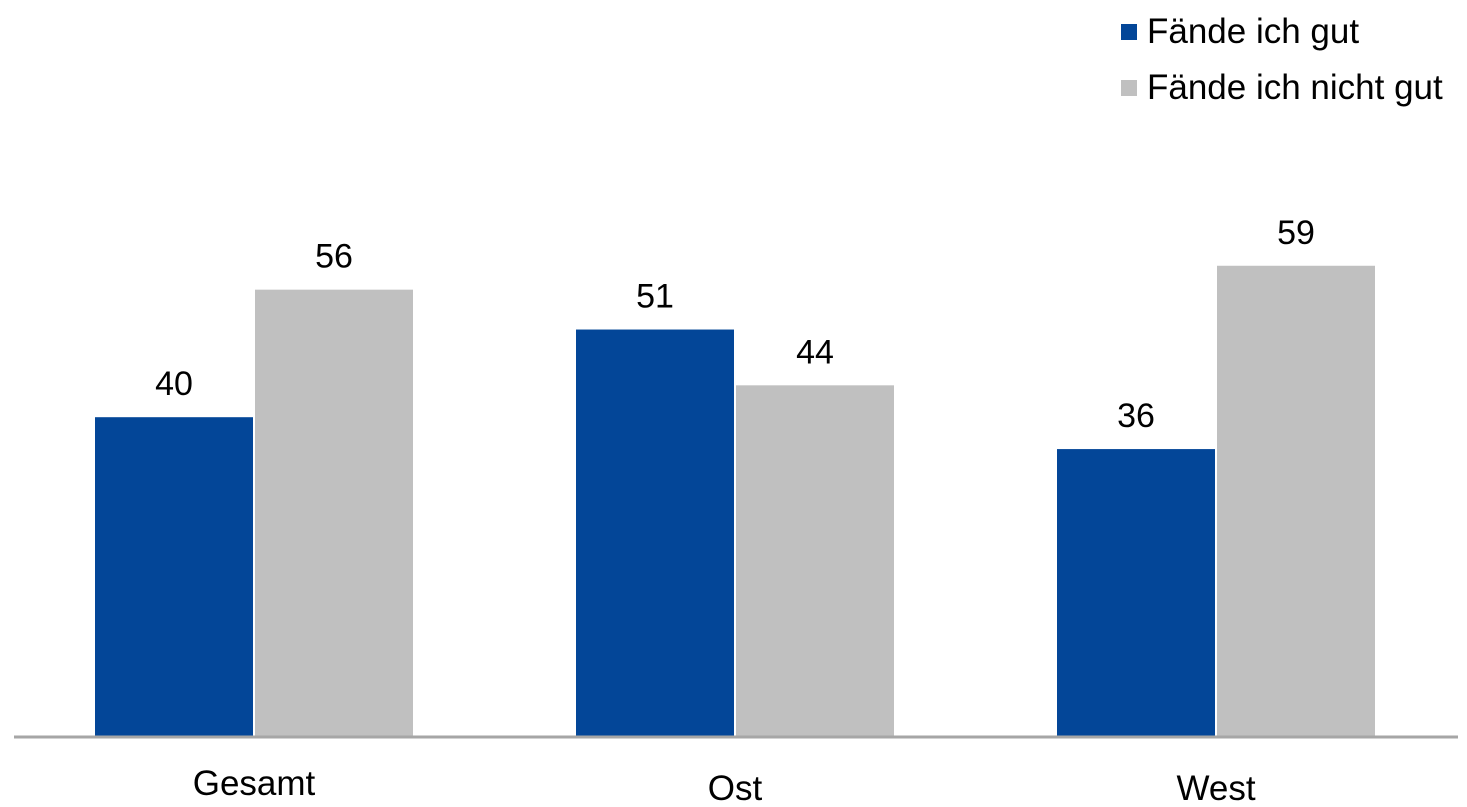  I want to click on data-label-west-series-1: 36, so click(1136, 416).